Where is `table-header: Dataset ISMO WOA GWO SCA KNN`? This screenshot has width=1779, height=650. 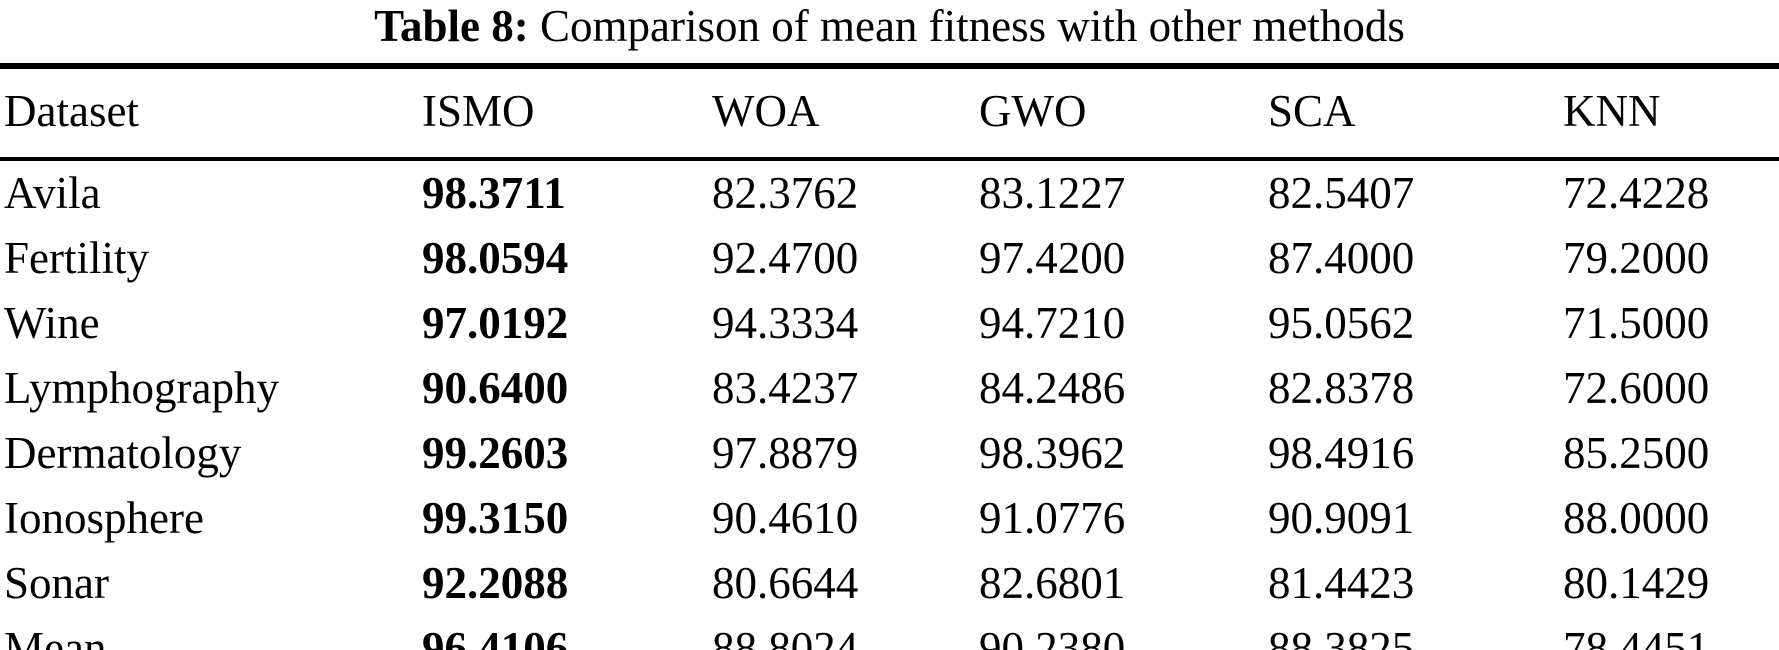 table-header: Dataset ISMO WOA GWO SCA KNN is located at coordinates (889, 113).